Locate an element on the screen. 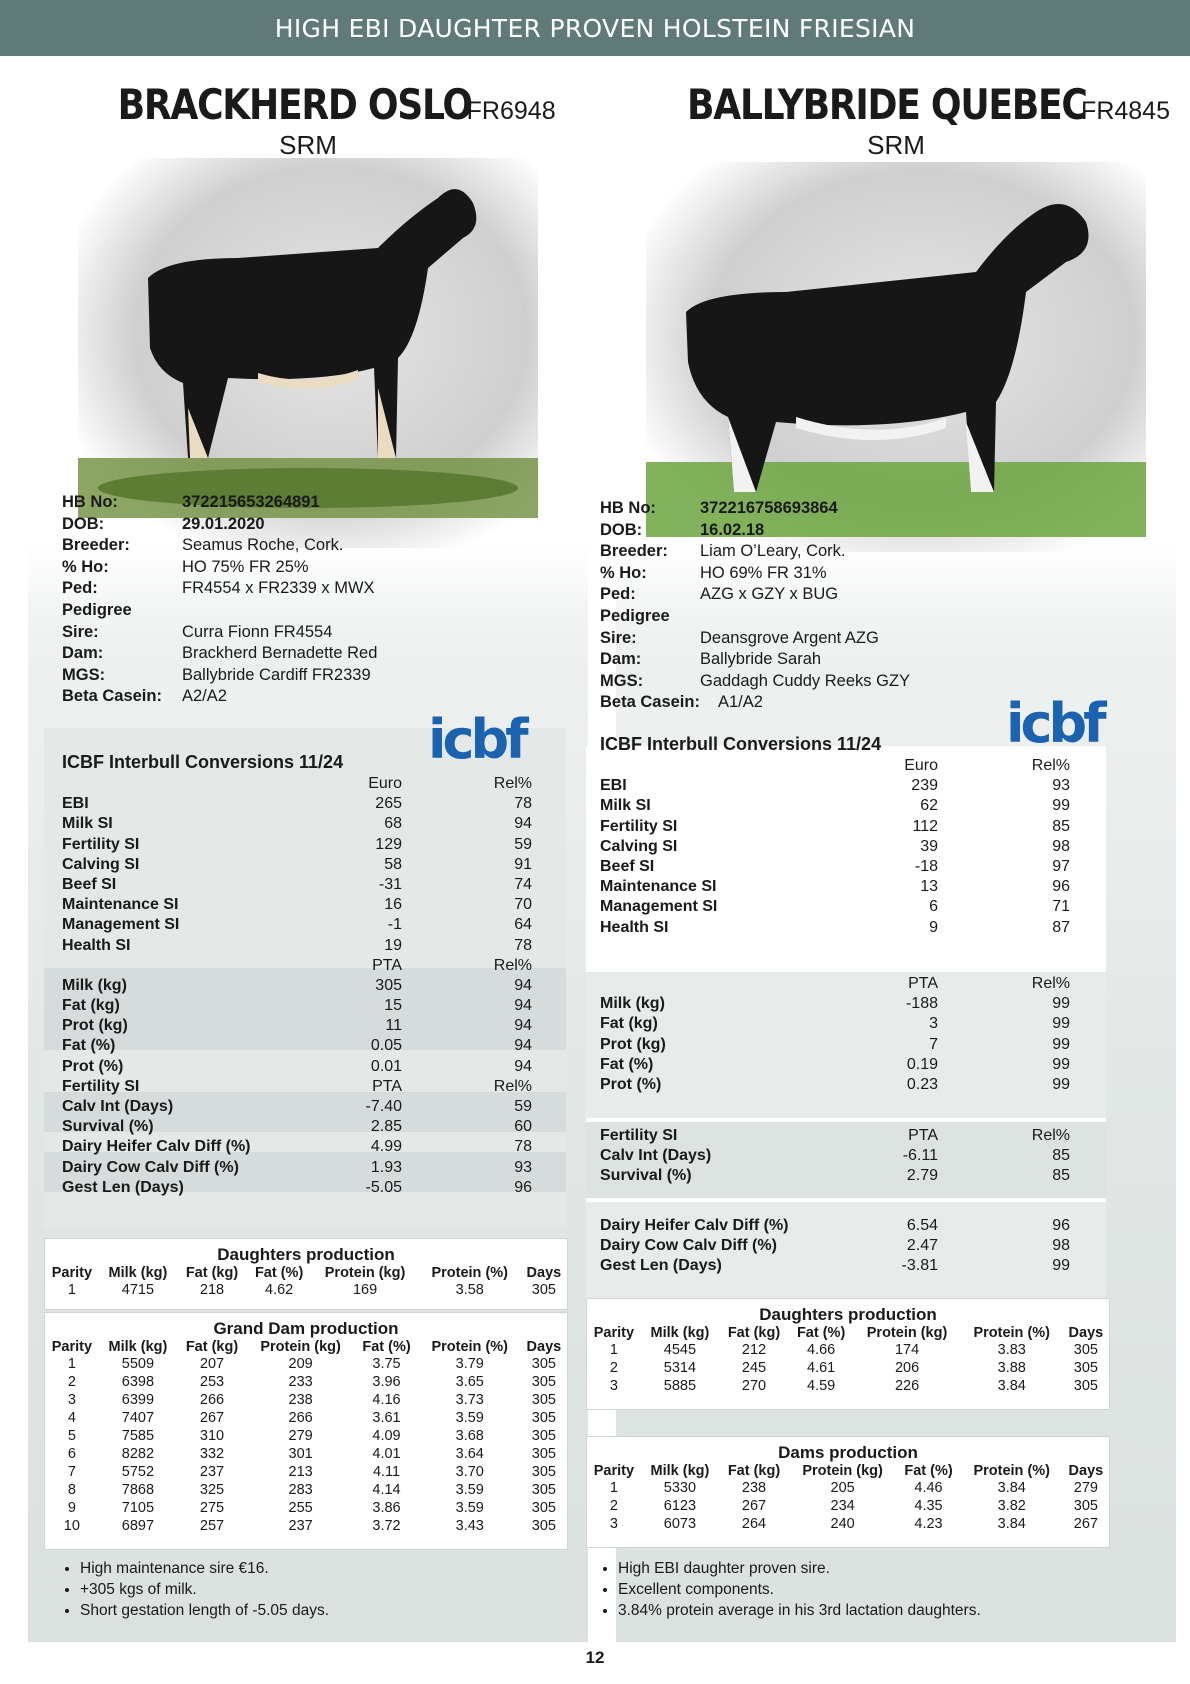 This screenshot has height=1684, width=1190. row-label: Prot (%) is located at coordinates (631, 1084).